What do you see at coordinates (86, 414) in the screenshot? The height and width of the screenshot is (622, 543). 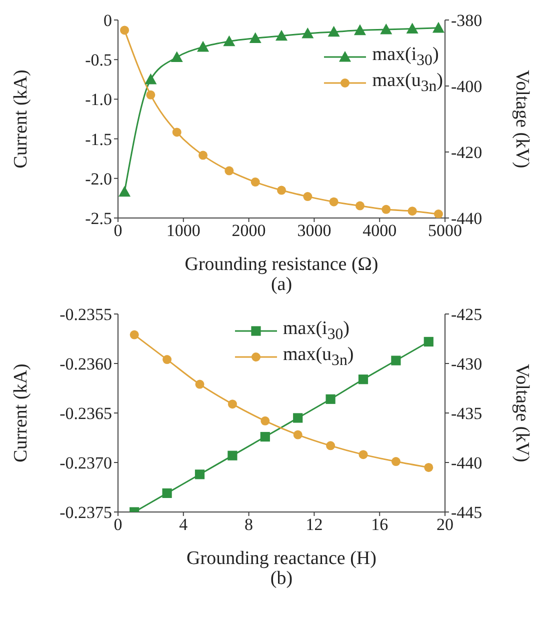 I see `y-tick-label: -0.2365` at bounding box center [86, 414].